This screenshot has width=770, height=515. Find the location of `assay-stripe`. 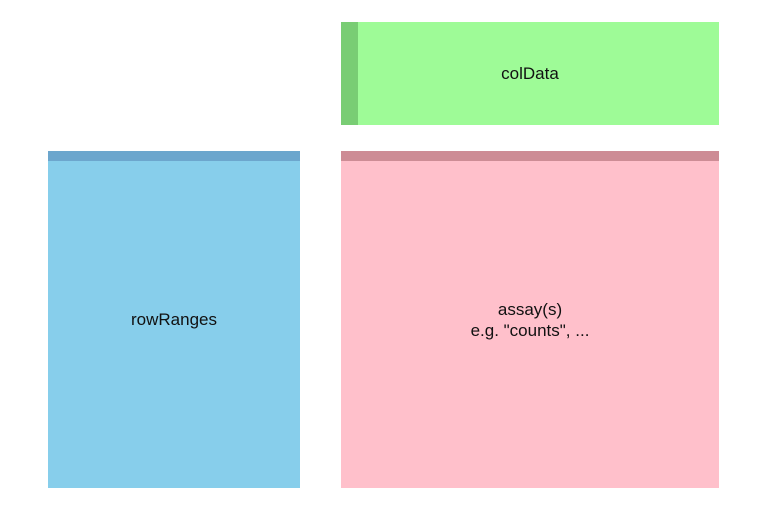

assay-stripe is located at coordinates (530, 156).